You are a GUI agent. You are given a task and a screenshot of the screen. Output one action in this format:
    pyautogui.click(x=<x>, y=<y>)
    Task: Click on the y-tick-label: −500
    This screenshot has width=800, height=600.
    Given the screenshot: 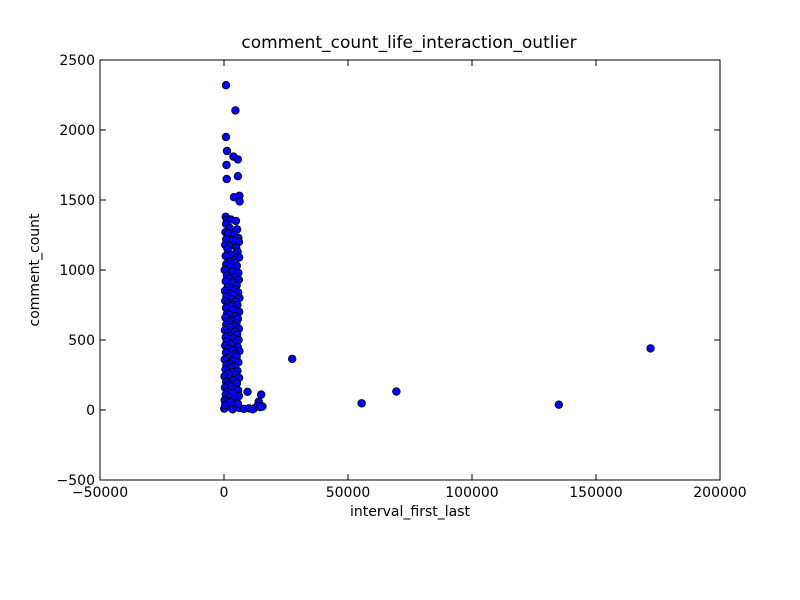 What is the action you would take?
    pyautogui.click(x=76, y=481)
    